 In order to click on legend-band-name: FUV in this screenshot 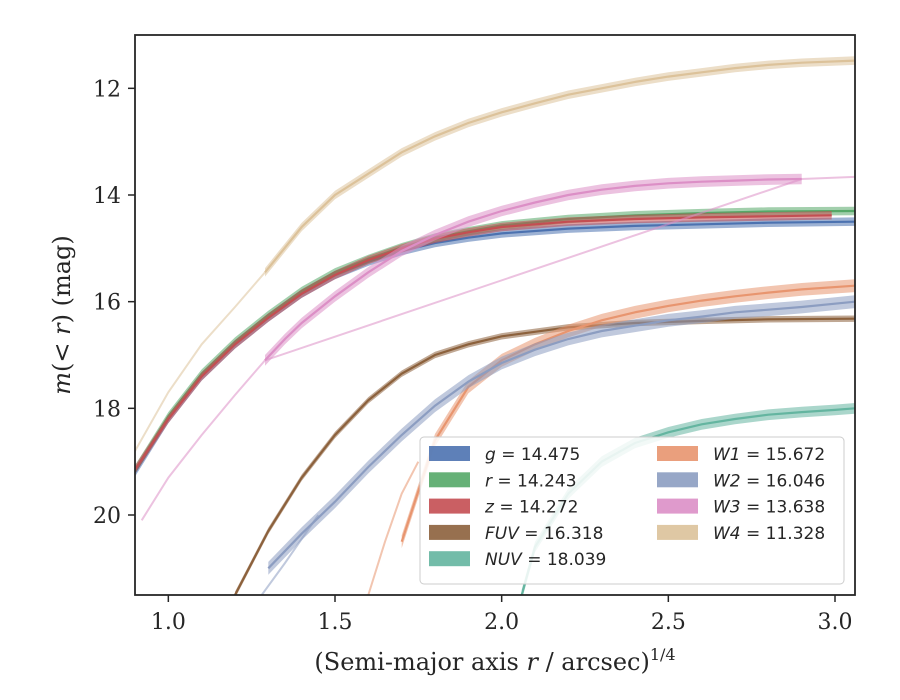, I will do `click(502, 534)`.